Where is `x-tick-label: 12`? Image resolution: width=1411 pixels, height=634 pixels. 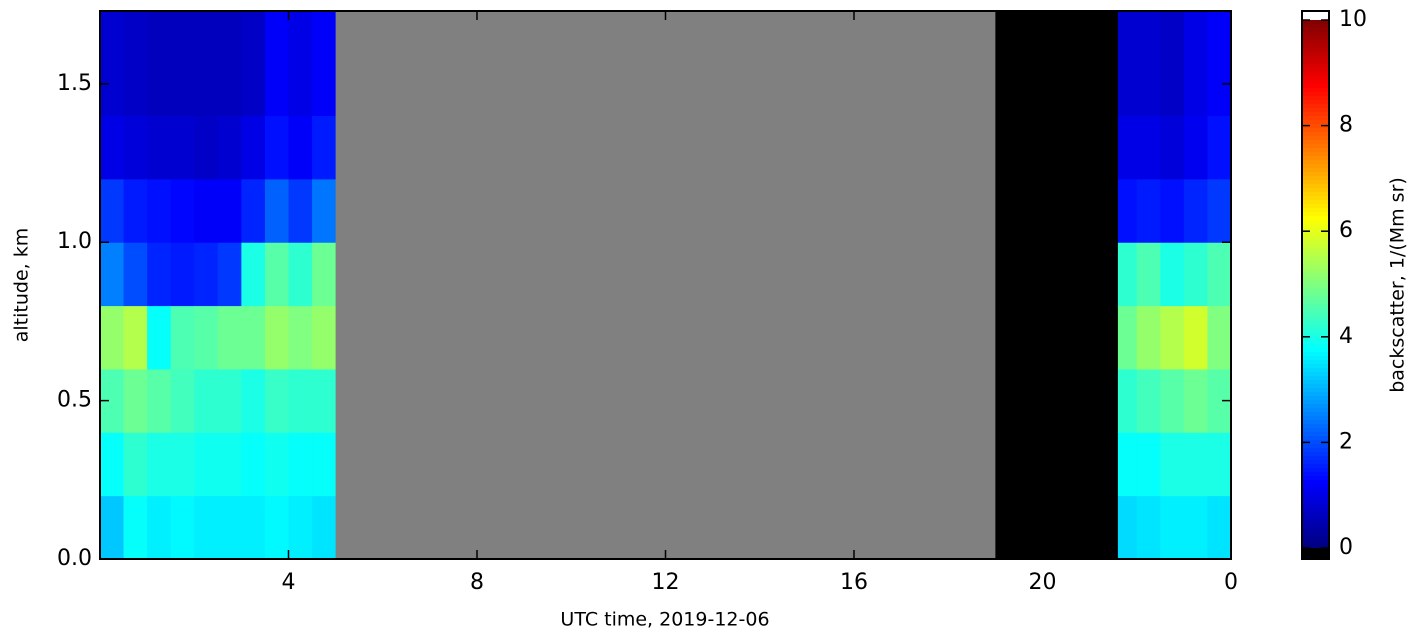
x-tick-label: 12 is located at coordinates (666, 582).